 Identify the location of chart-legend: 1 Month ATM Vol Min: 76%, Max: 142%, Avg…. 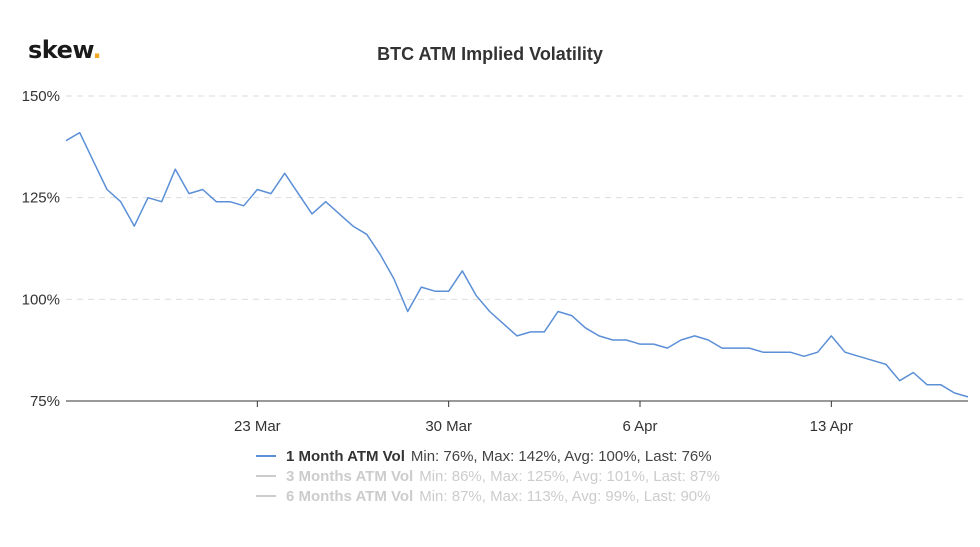
(488, 476).